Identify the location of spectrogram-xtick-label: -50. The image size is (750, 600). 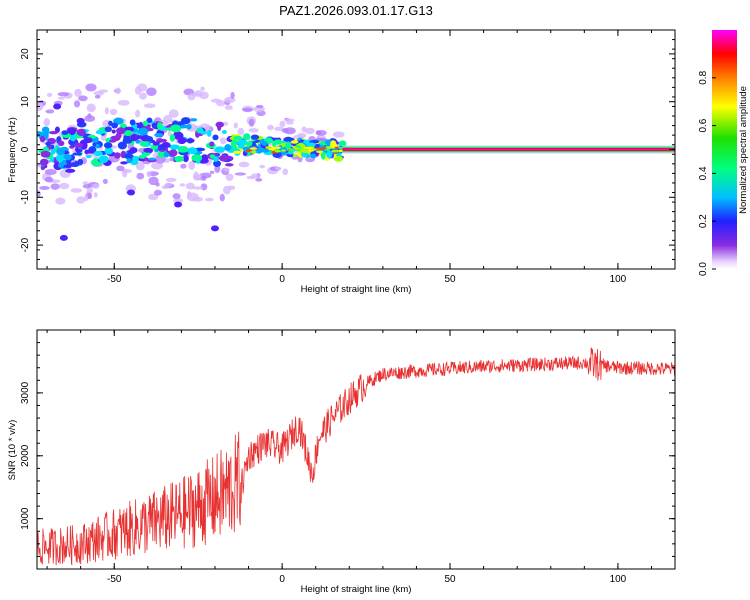
(114, 279).